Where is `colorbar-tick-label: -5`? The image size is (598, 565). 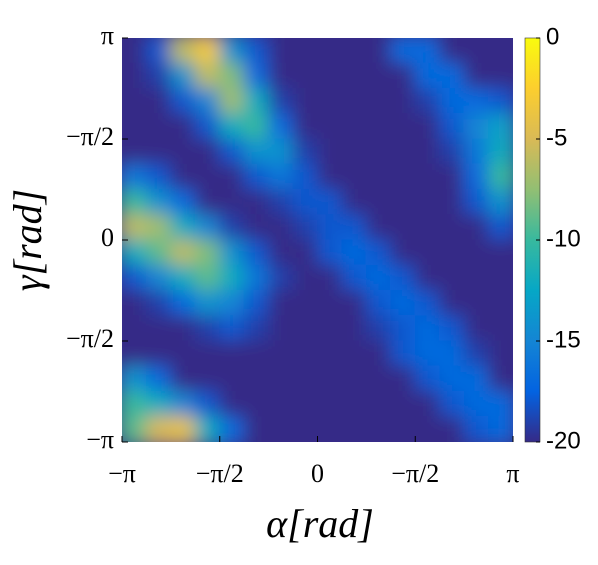 colorbar-tick-label: -5 is located at coordinates (556, 137).